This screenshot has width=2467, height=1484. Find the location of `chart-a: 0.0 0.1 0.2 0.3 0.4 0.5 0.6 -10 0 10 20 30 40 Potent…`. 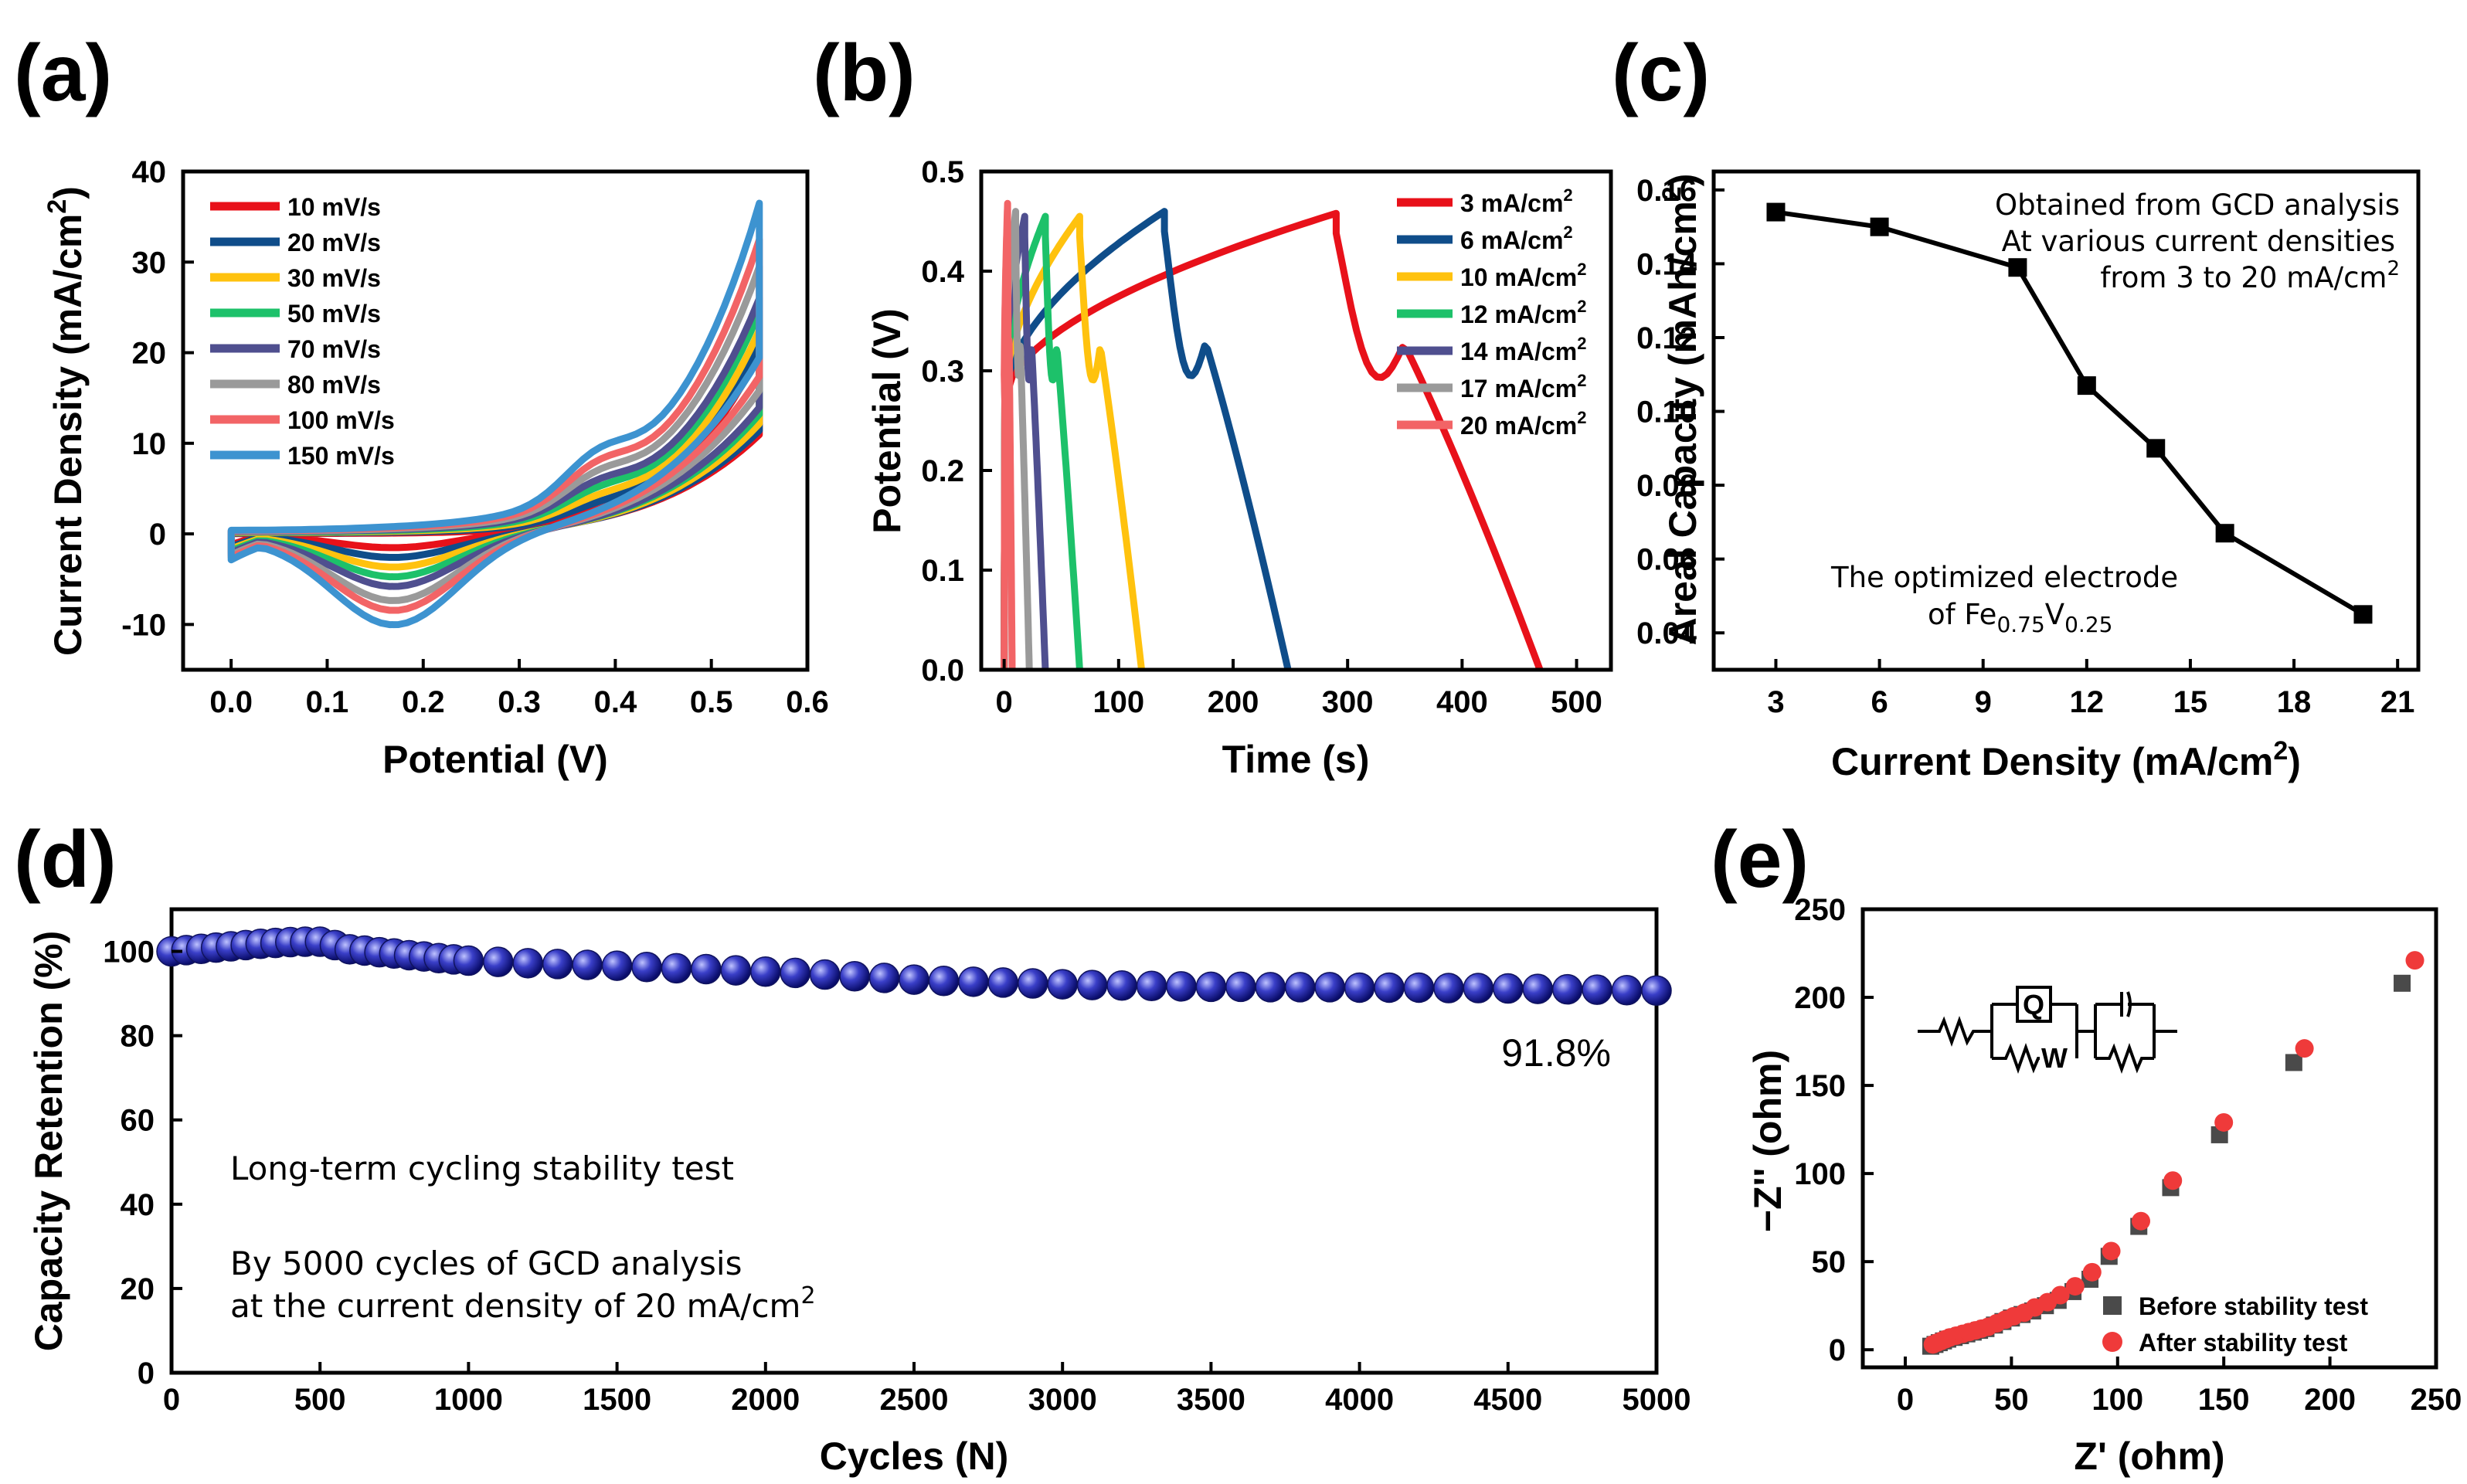

chart-a: 0.0 0.1 0.2 0.3 0.4 0.5 0.6 -10 0 10 20 30 40 Potent… is located at coordinates (435, 468).